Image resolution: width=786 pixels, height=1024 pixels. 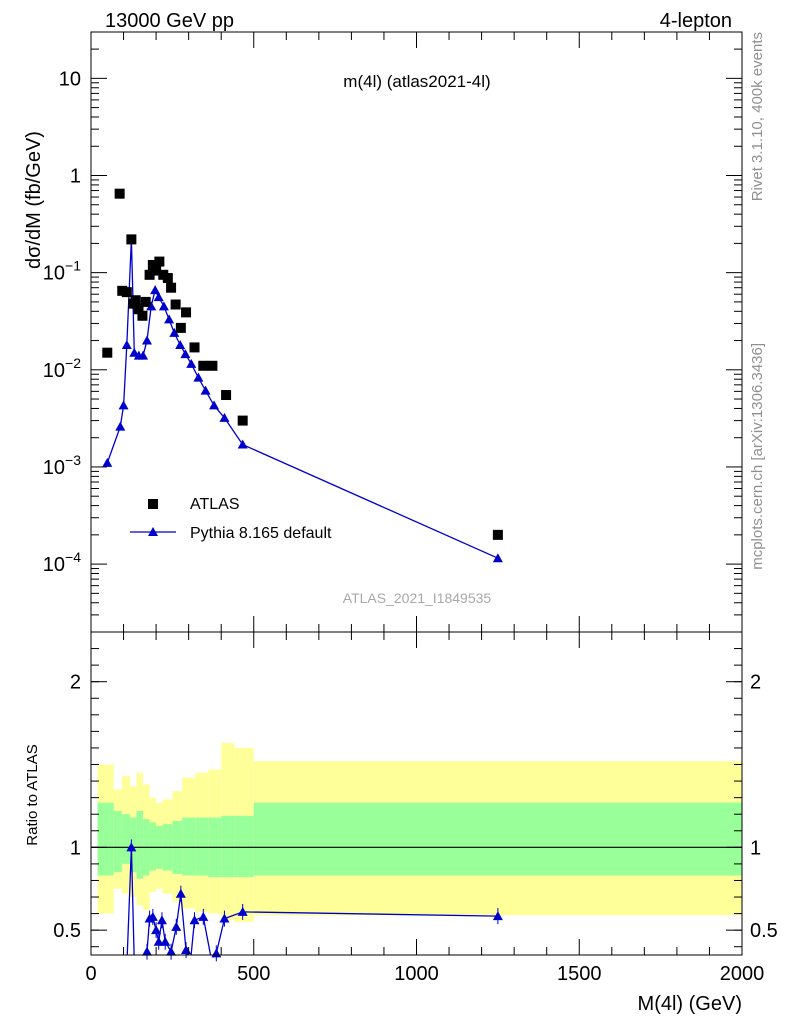 I want to click on main-y-tick-base: 10, so click(x=54, y=274).